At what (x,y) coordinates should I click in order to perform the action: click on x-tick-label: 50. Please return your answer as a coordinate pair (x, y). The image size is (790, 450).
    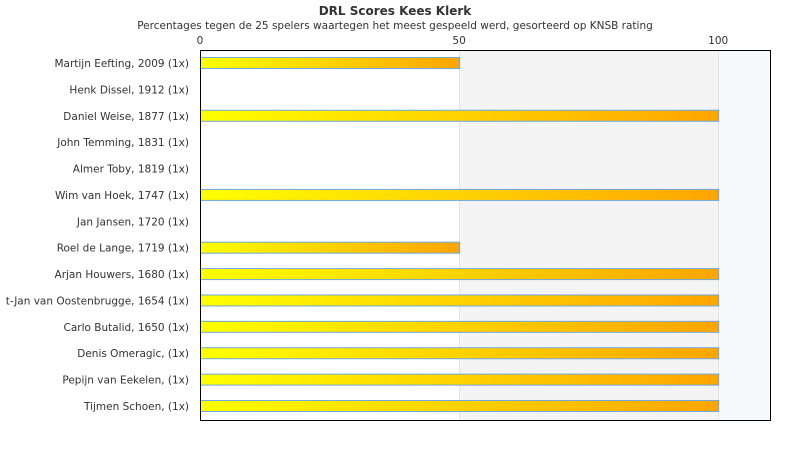
    Looking at the image, I should click on (458, 41).